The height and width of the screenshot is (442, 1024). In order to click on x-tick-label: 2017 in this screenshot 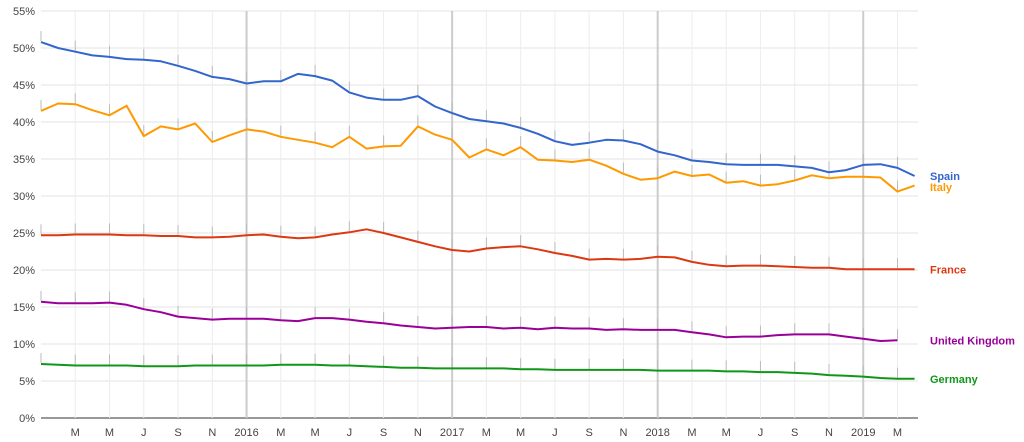, I will do `click(452, 433)`.